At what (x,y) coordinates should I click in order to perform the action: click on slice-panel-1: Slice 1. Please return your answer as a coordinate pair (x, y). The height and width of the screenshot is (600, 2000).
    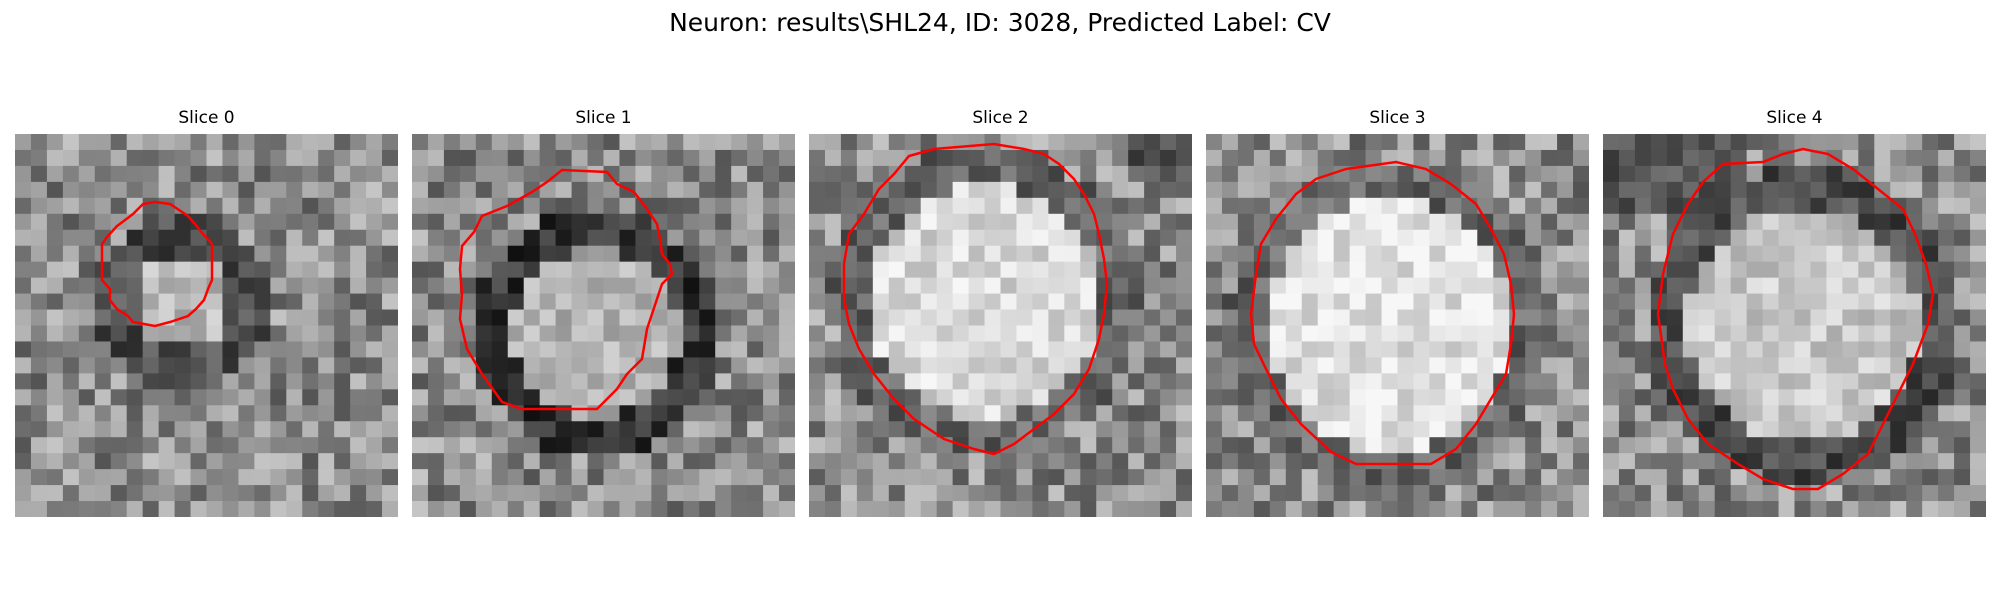
    Looking at the image, I should click on (603, 312).